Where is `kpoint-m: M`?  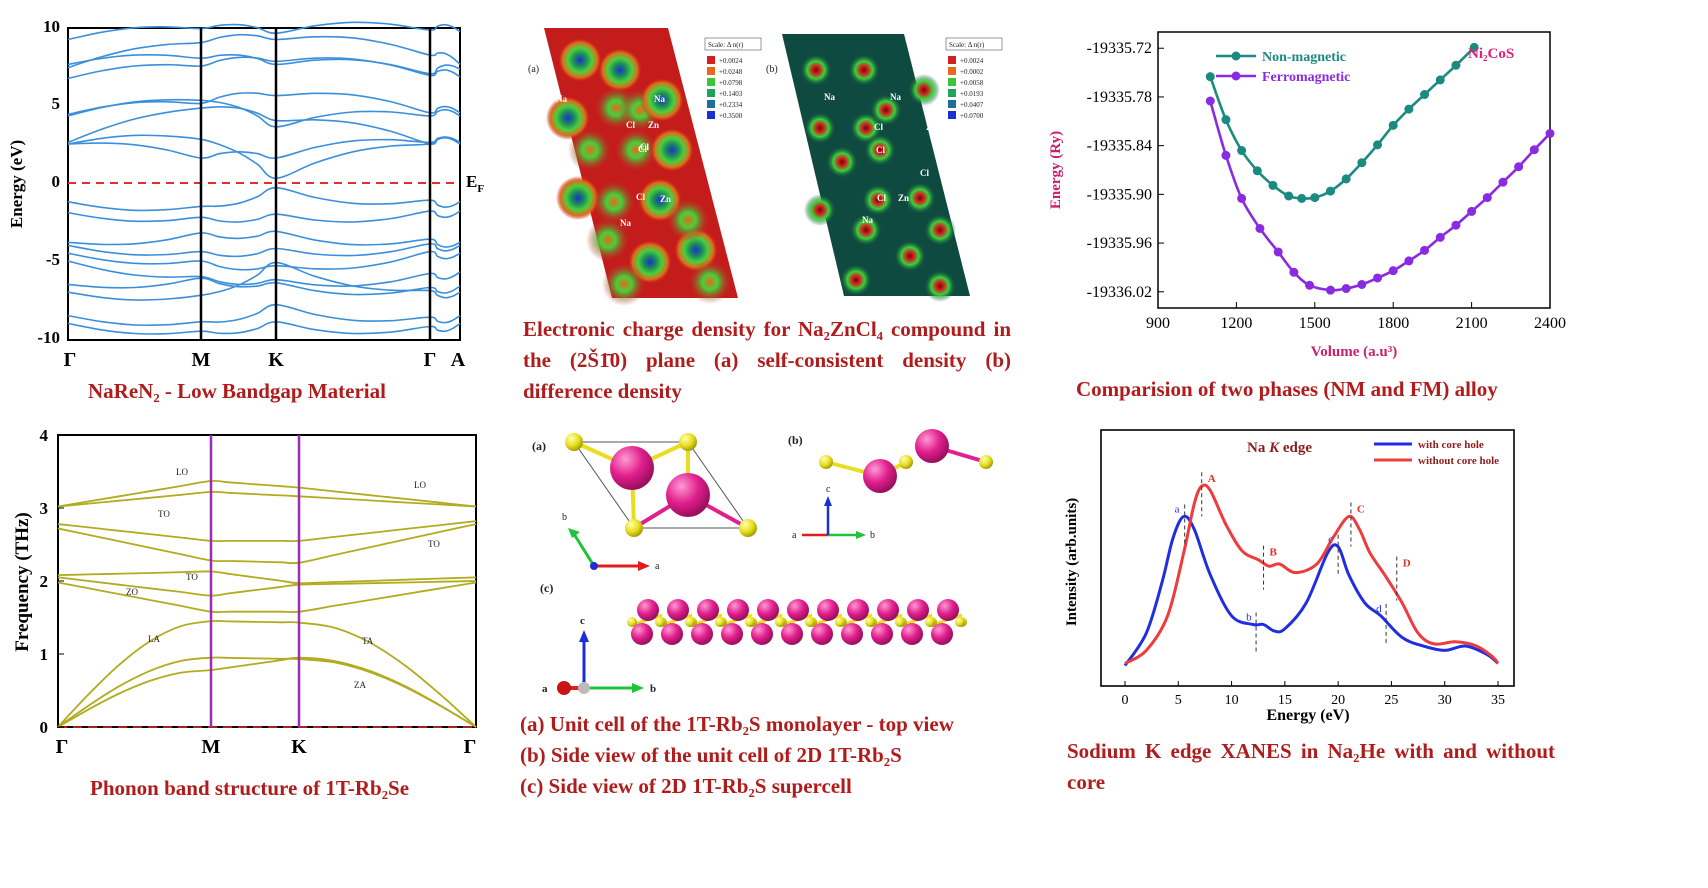 kpoint-m: M is located at coordinates (201, 360).